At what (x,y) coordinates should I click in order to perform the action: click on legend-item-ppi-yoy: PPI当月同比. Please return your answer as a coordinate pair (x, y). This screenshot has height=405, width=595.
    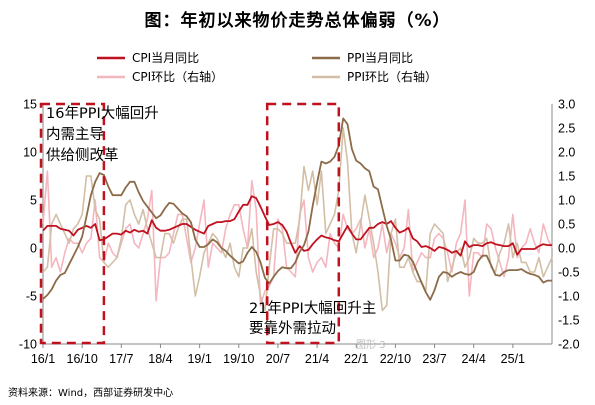
    Looking at the image, I should click on (362, 58).